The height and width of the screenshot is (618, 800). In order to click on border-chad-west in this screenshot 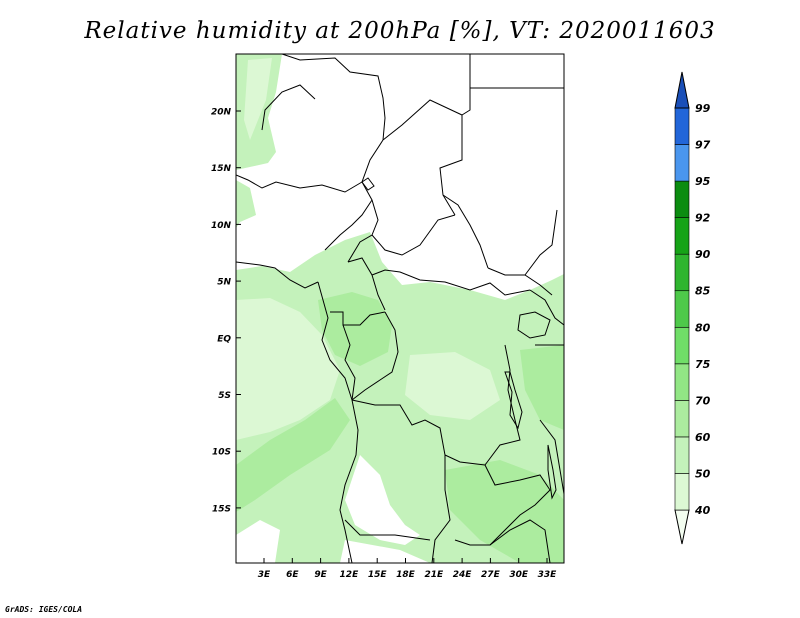, I will do `click(365, 201)`.